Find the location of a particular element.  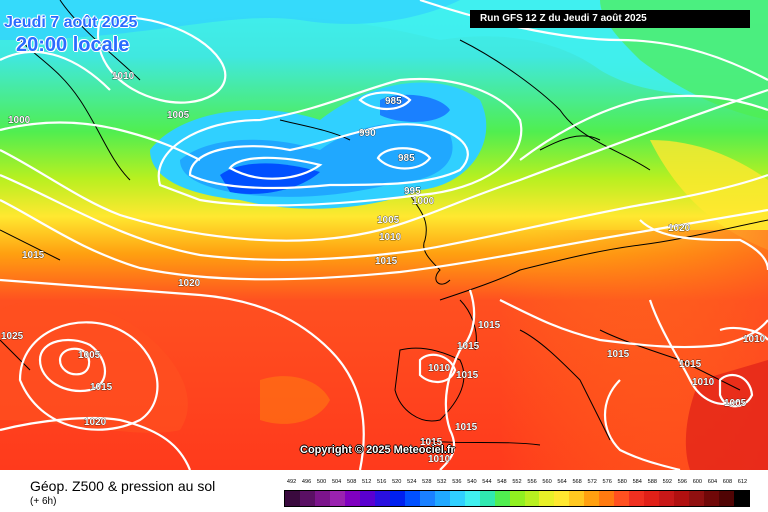

legend-value-label: 596 is located at coordinates (682, 482).